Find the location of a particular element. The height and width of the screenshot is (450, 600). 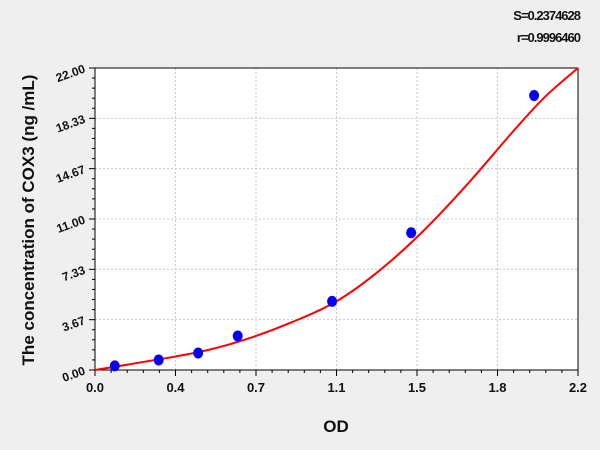

x-tick-label: 2.2 is located at coordinates (578, 387).